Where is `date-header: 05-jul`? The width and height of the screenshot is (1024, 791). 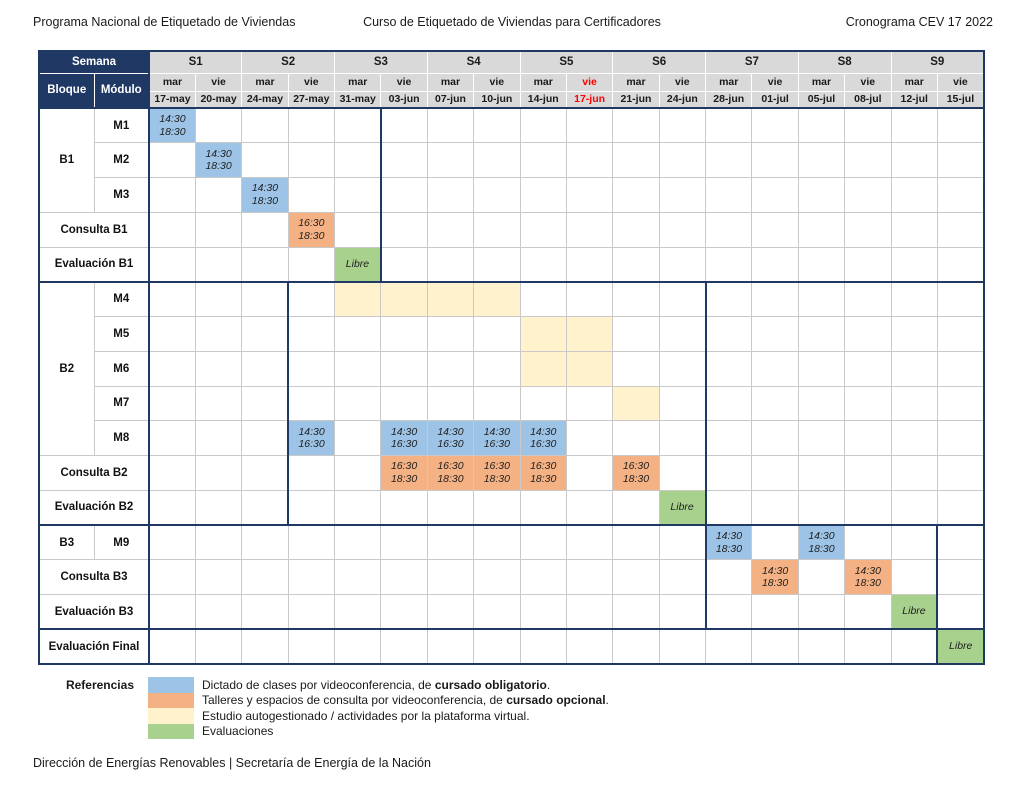
date-header: 05-jul is located at coordinates (821, 99).